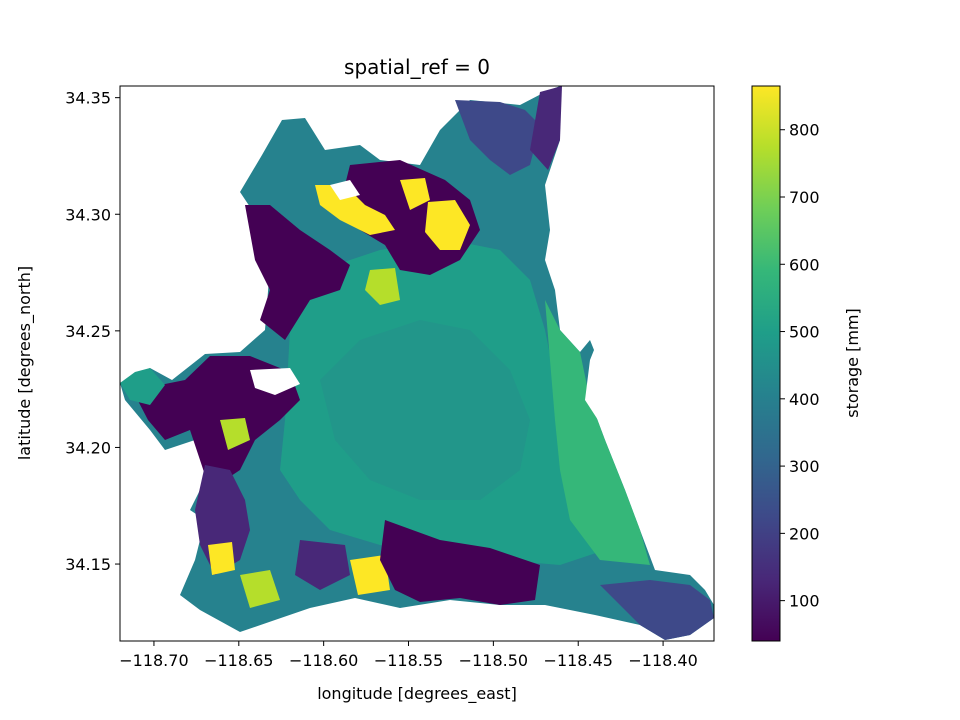 Image resolution: width=960 pixels, height=720 pixels. I want to click on colorbar-tick-label: 600, so click(804, 264).